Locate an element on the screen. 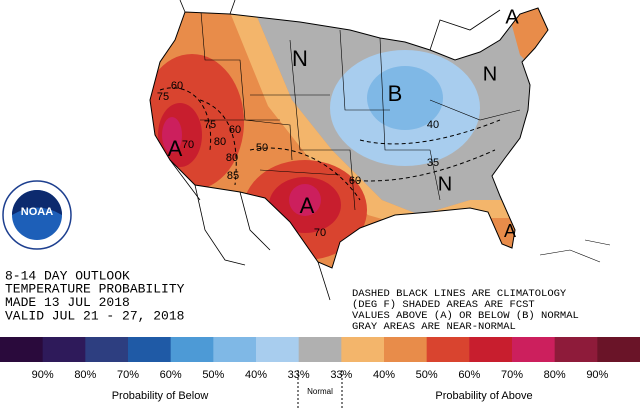  title-line: TEMPERATURE PROBABILITY is located at coordinates (95, 289).